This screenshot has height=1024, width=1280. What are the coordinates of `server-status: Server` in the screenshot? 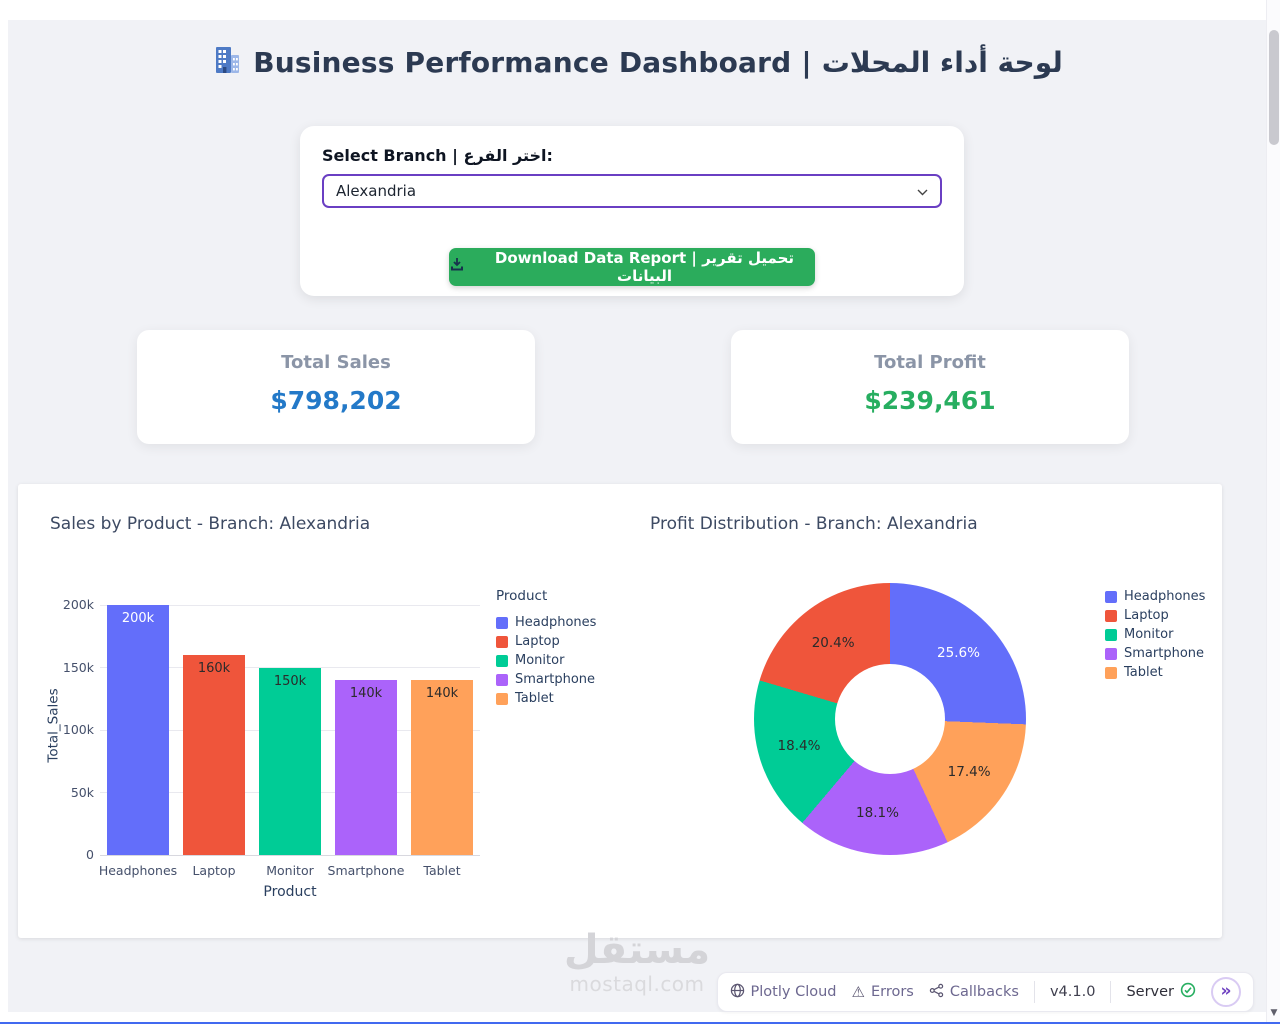 It's located at (1161, 992).